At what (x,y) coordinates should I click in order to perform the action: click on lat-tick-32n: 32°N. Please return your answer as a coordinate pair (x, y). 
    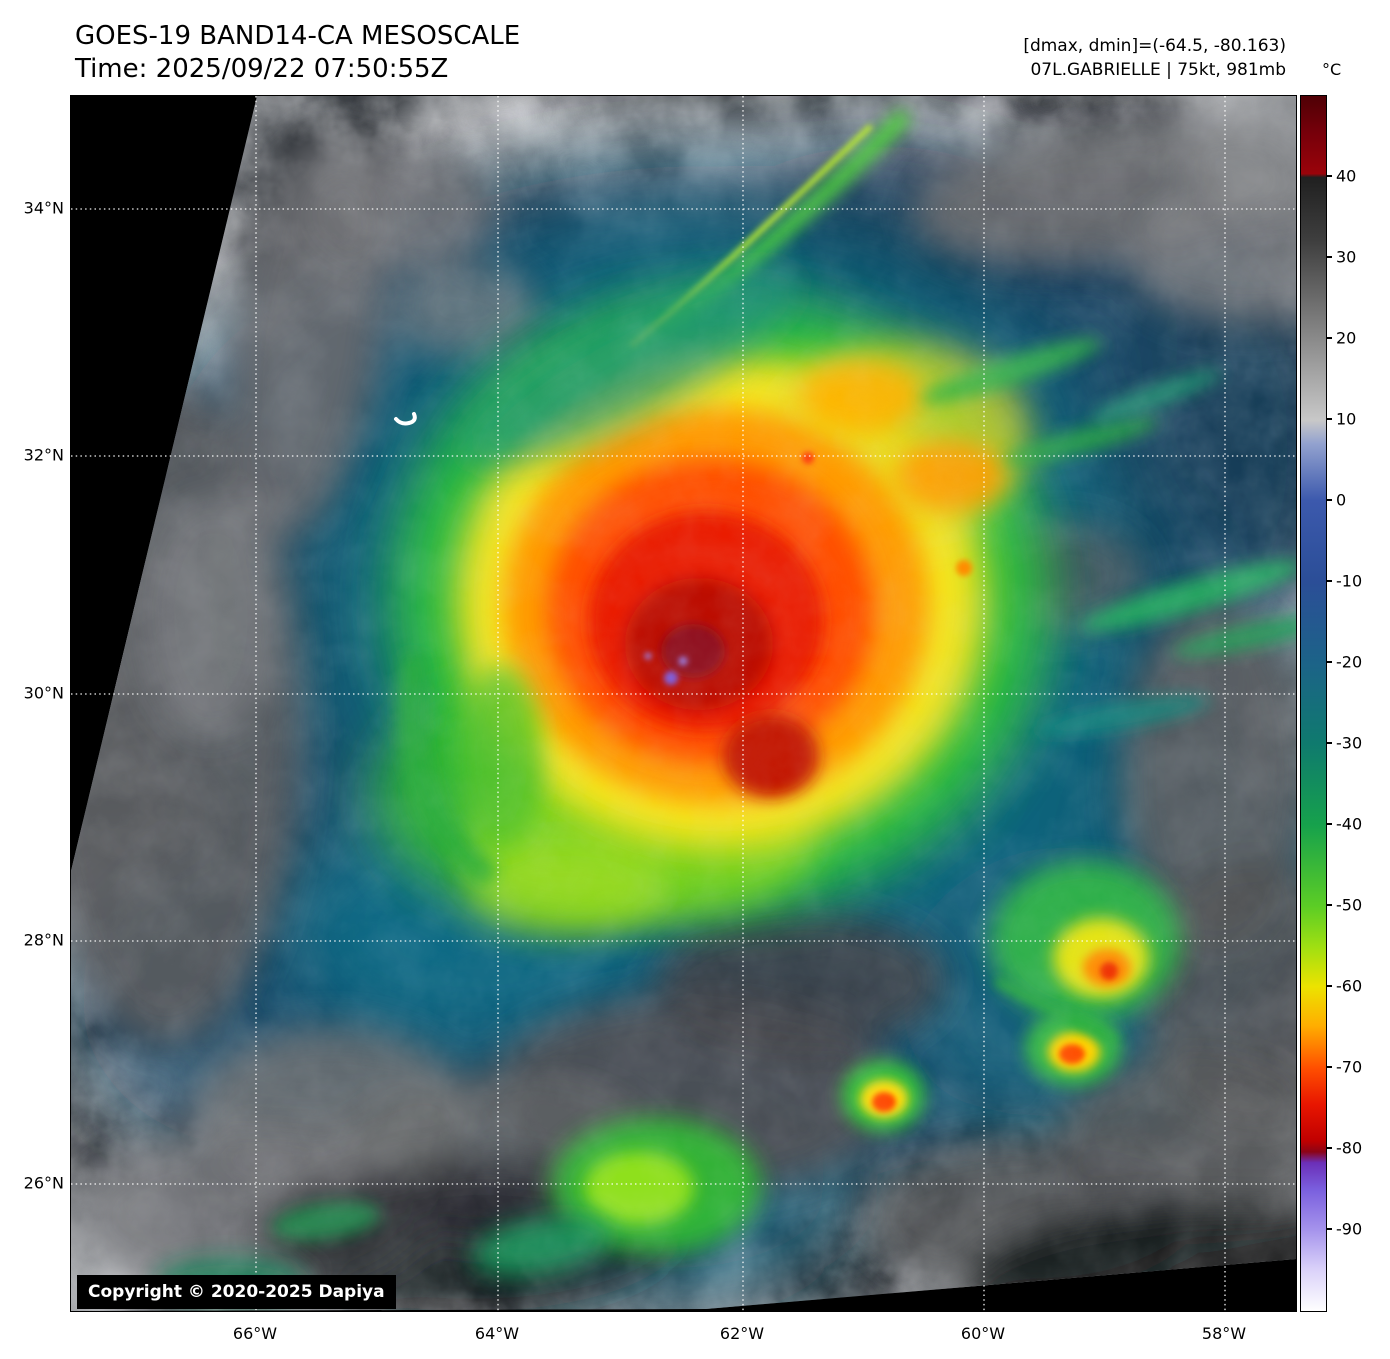
    Looking at the image, I should click on (43, 455).